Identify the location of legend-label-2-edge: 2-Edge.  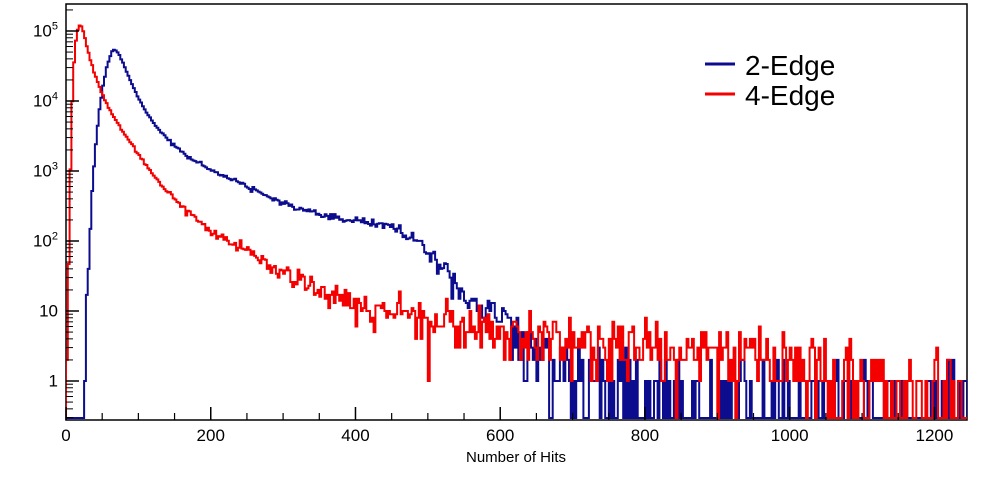
(790, 65).